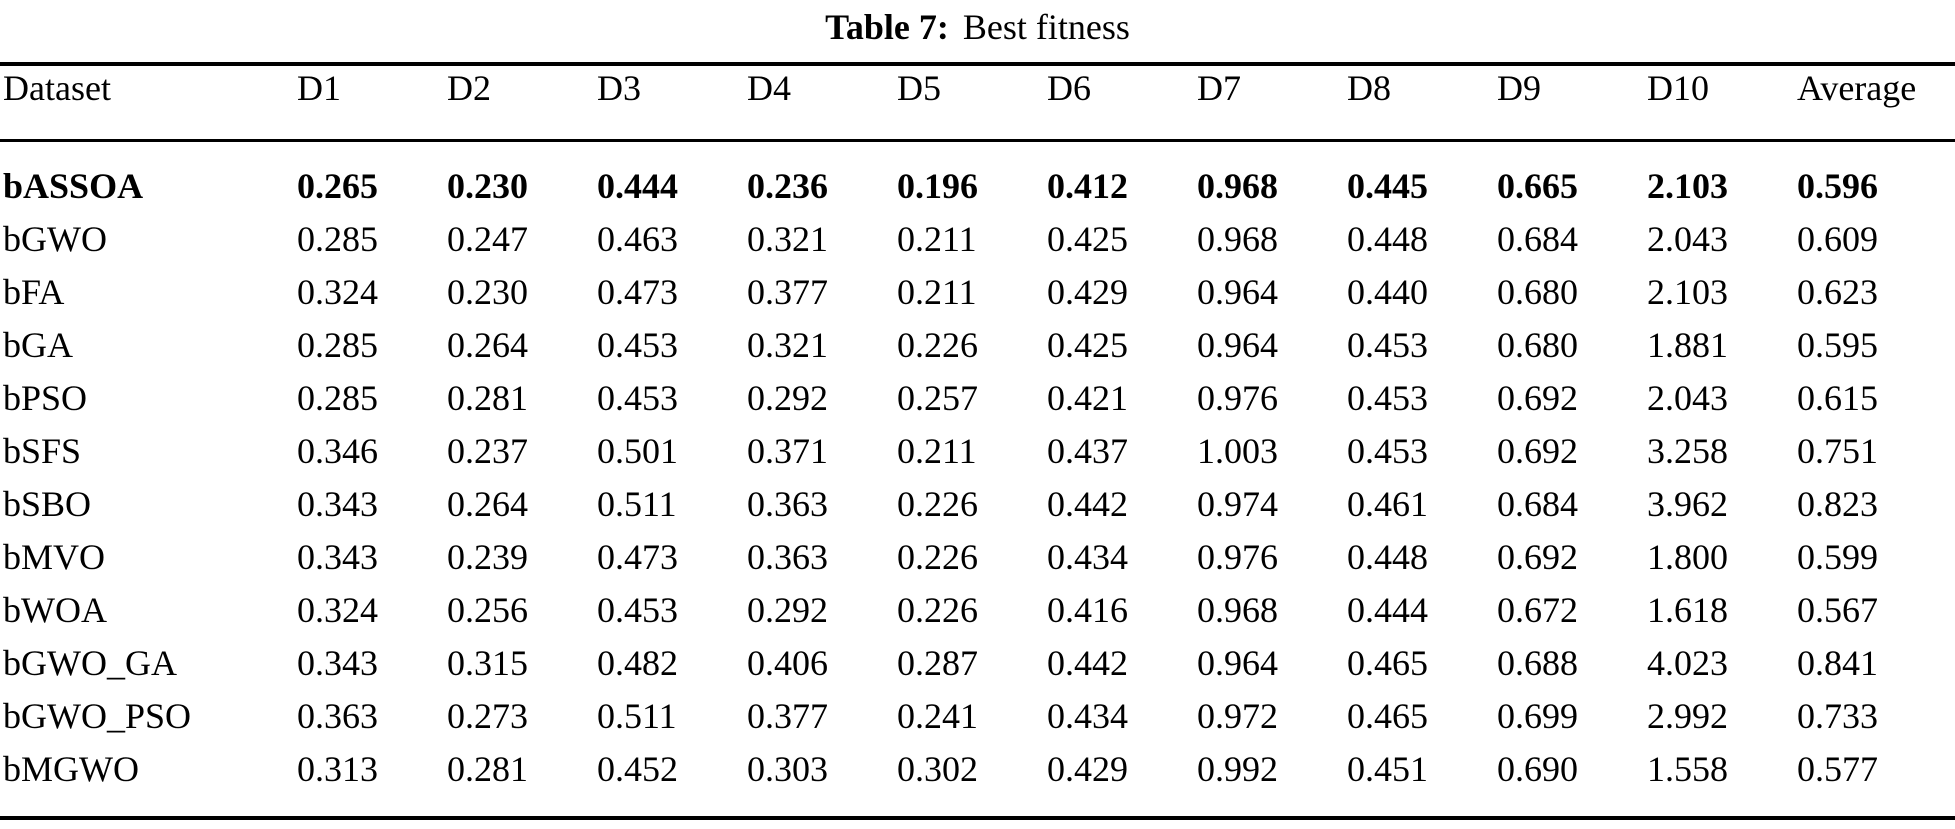 The image size is (1955, 829). I want to click on column-header-d1: D1, so click(319, 88).